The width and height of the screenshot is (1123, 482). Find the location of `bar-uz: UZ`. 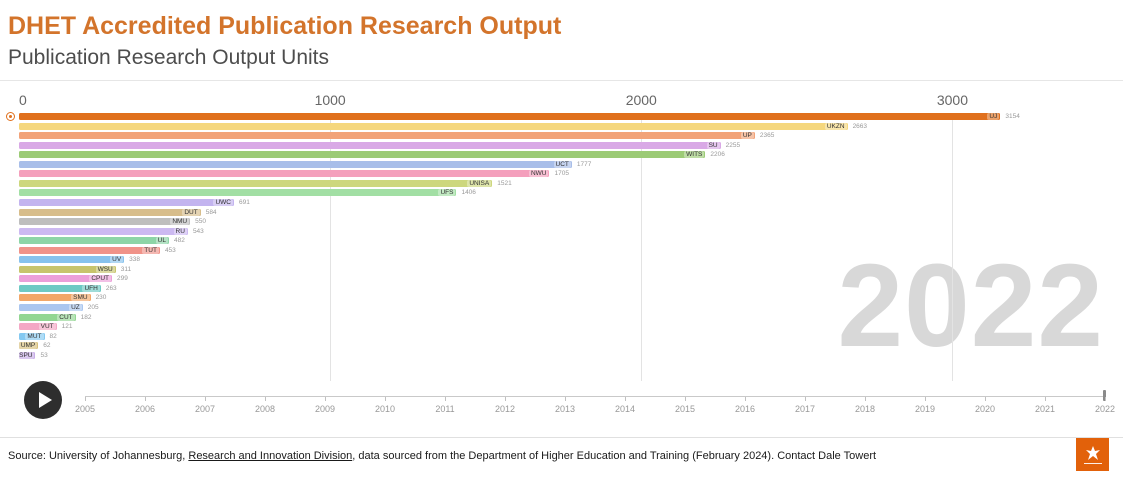

bar-uz: UZ is located at coordinates (51, 307).